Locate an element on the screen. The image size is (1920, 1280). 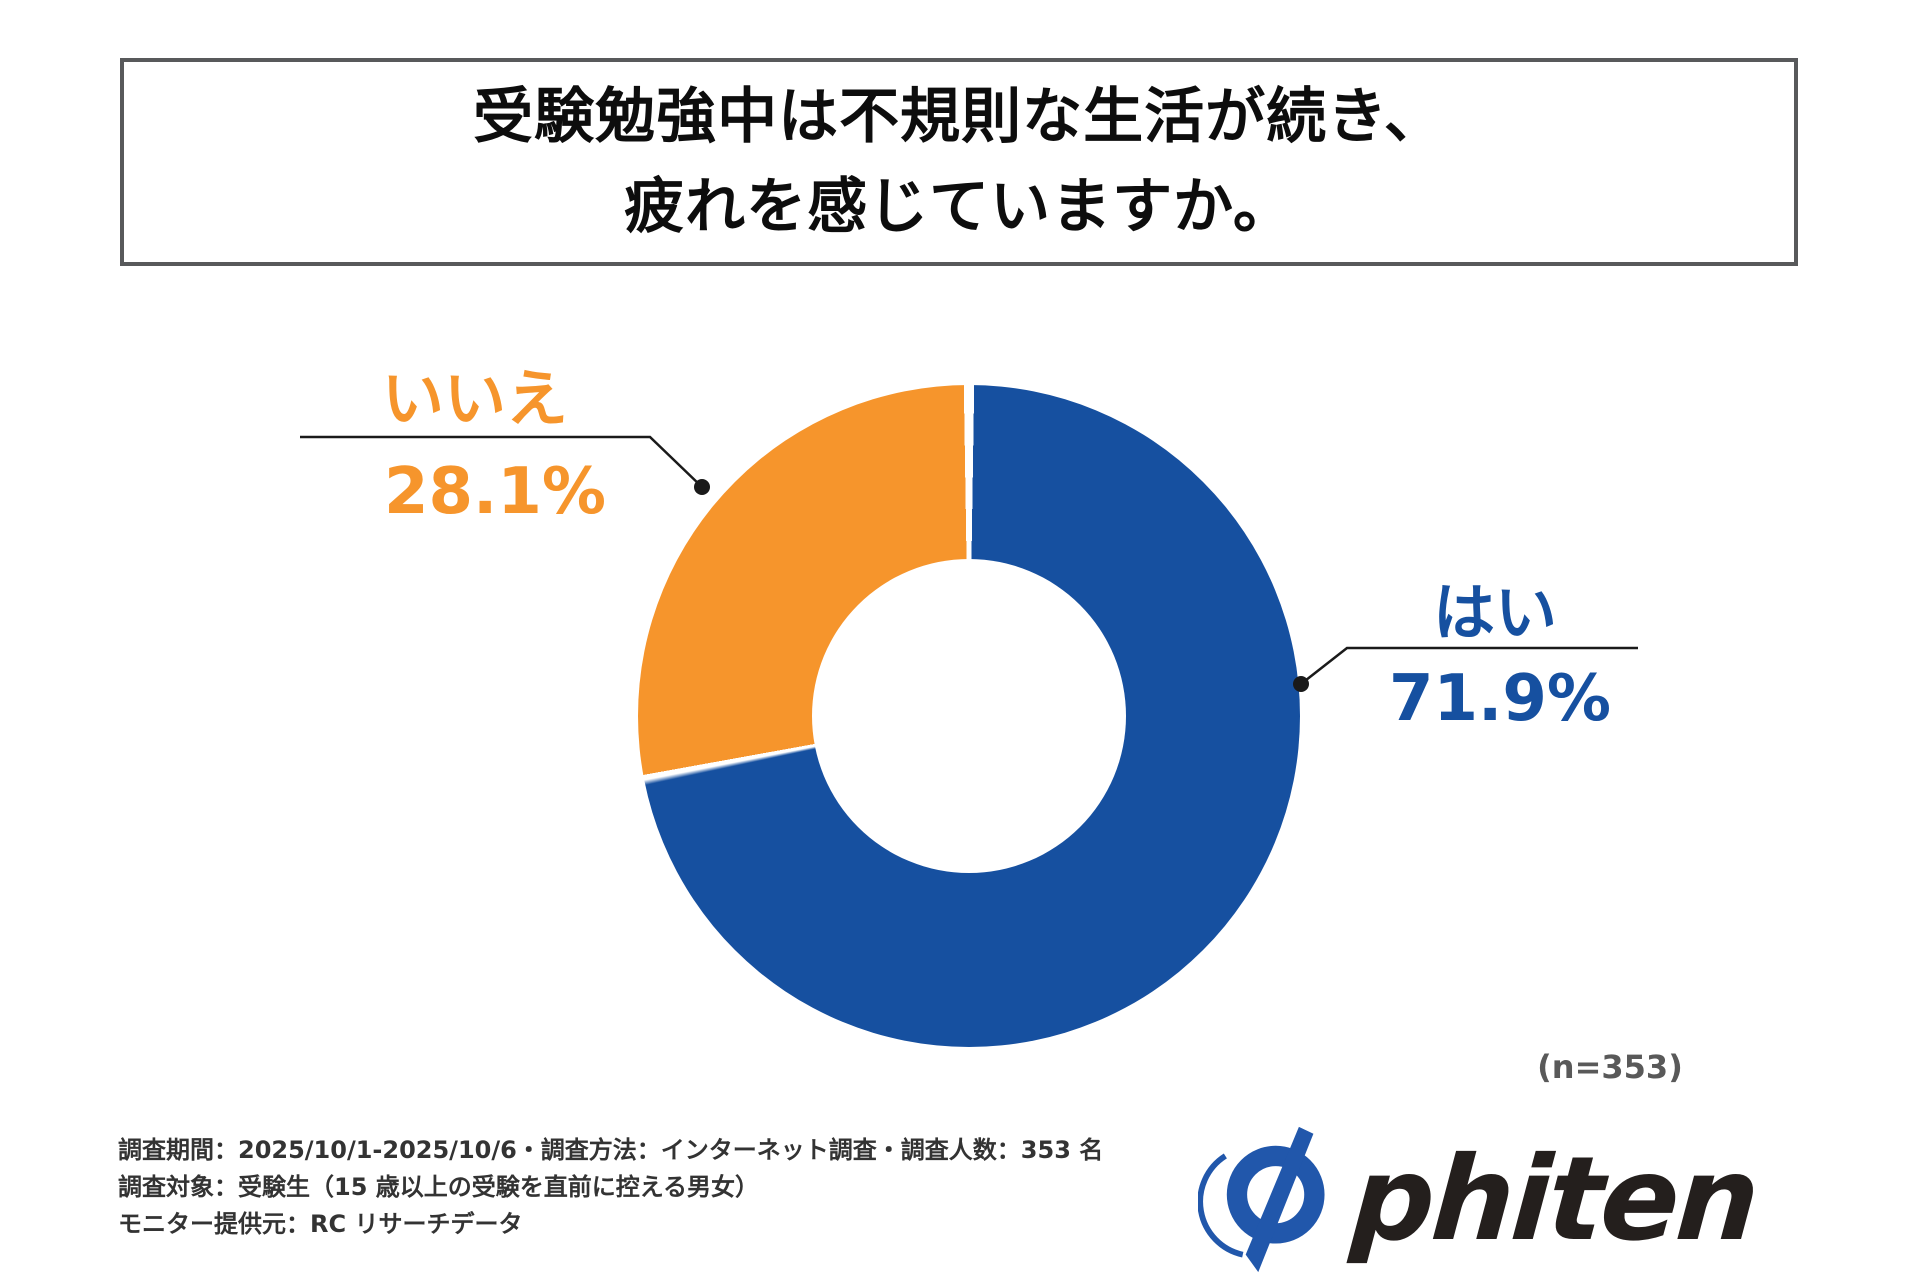
callout-yes-value: 71.9% is located at coordinates (1500, 699).